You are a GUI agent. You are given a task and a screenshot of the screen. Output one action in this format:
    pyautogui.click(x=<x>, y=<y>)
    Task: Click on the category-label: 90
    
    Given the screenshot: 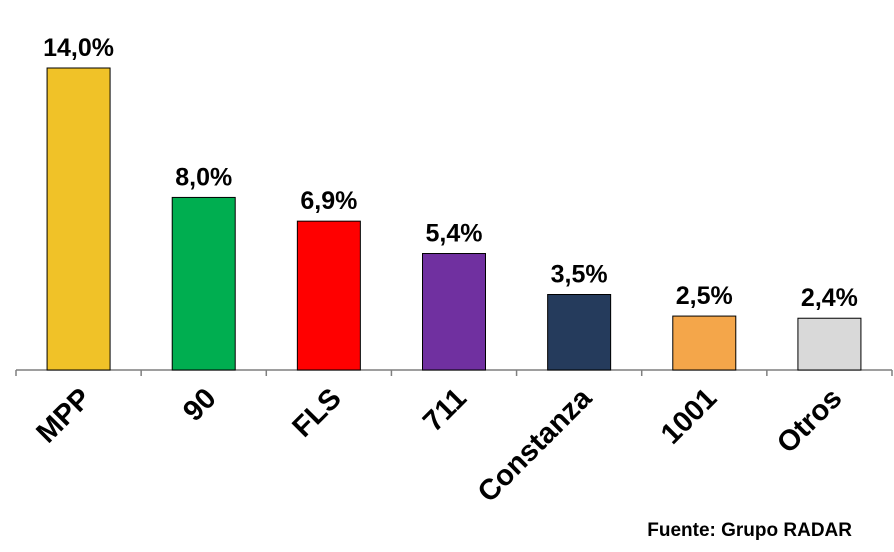 What is the action you would take?
    pyautogui.click(x=199, y=404)
    